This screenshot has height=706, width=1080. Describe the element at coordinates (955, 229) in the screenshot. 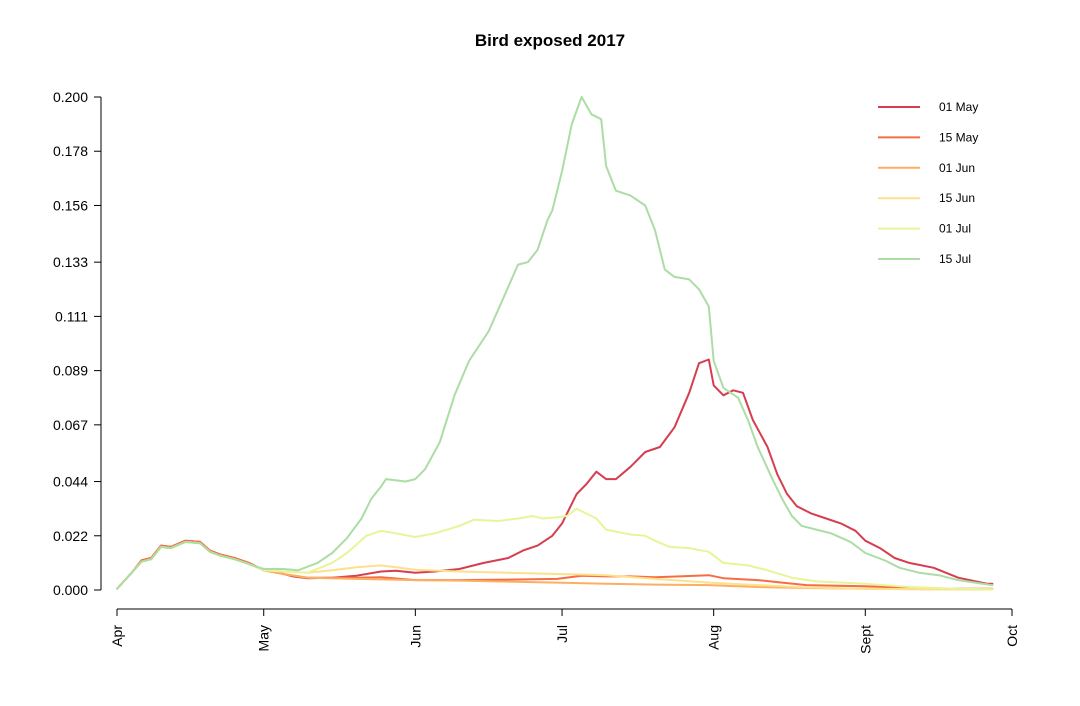

I see `legend-label: 01 Jul` at that location.